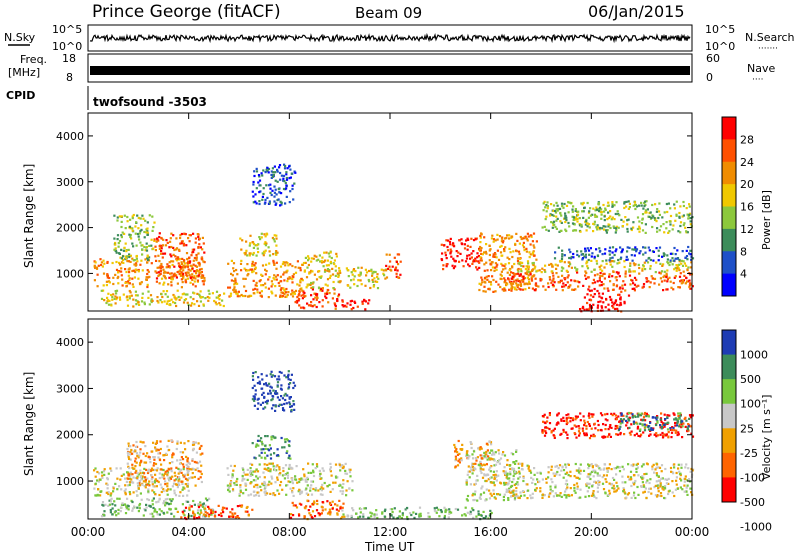 The height and width of the screenshot is (554, 800). I want to click on colorbar-segment, so click(729, 263).